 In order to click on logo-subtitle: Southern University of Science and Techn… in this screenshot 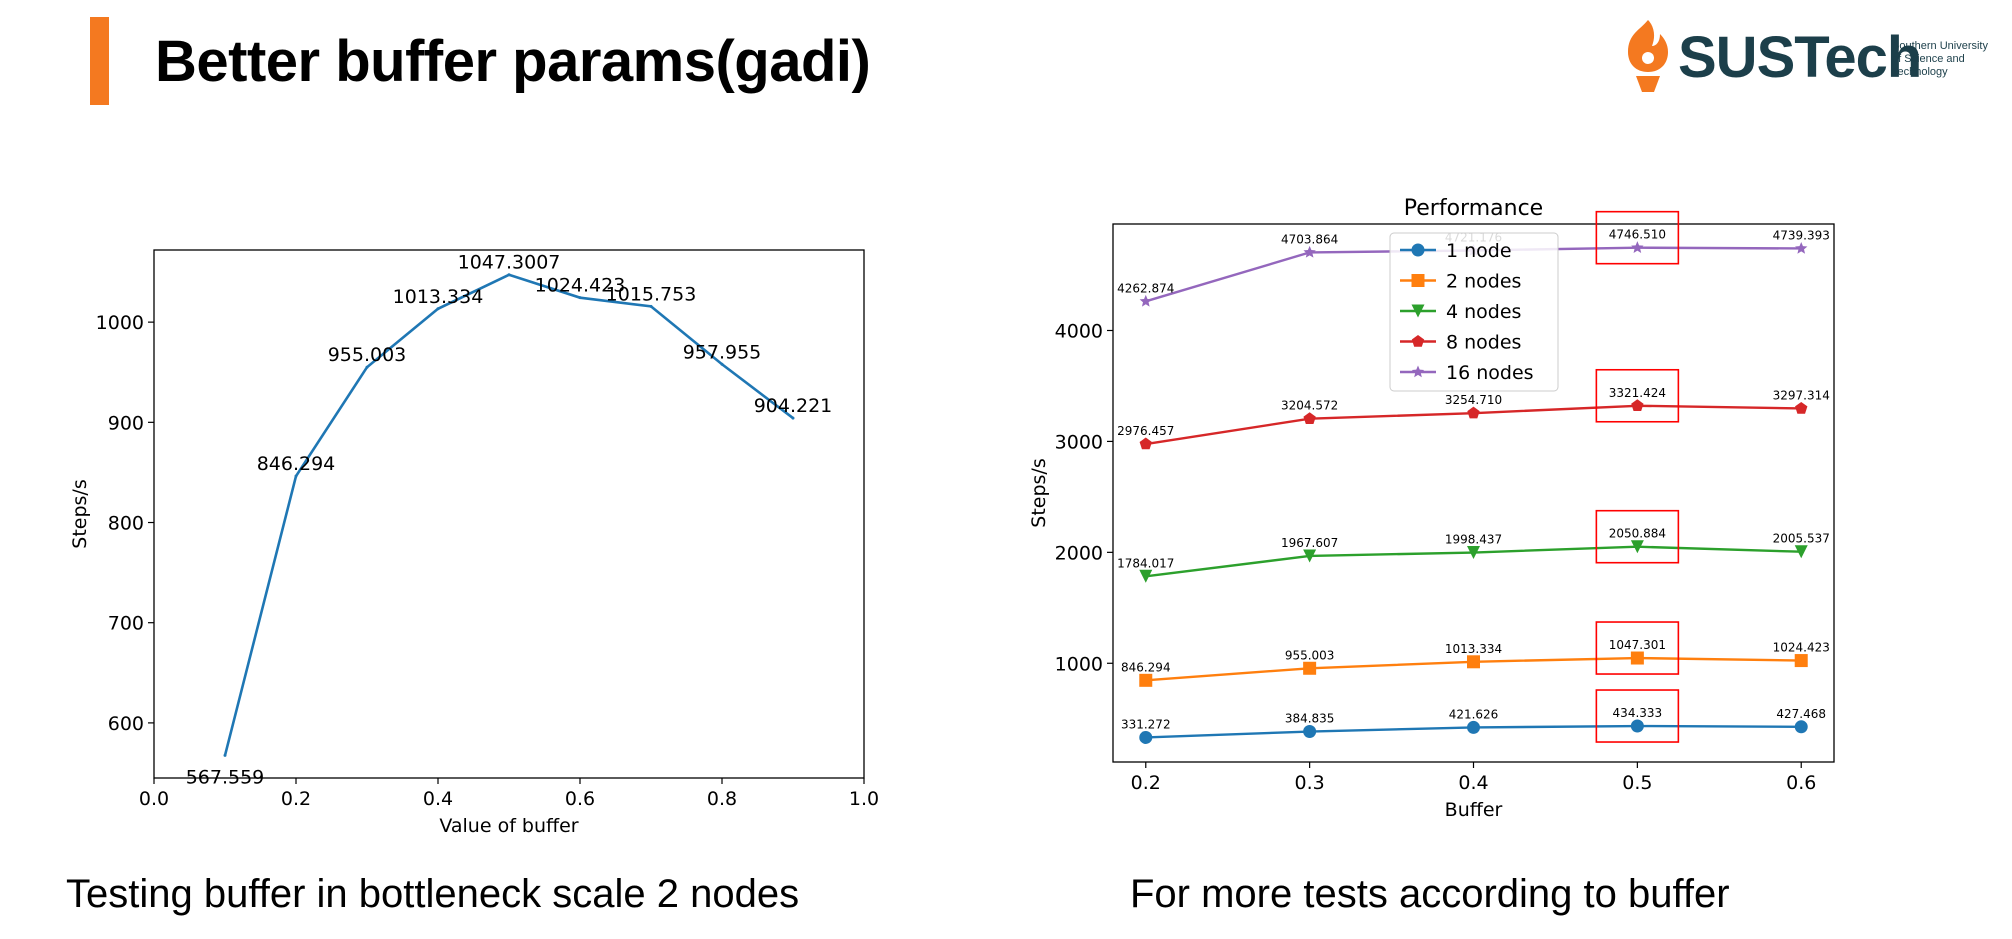, I will do `click(1952, 59)`.